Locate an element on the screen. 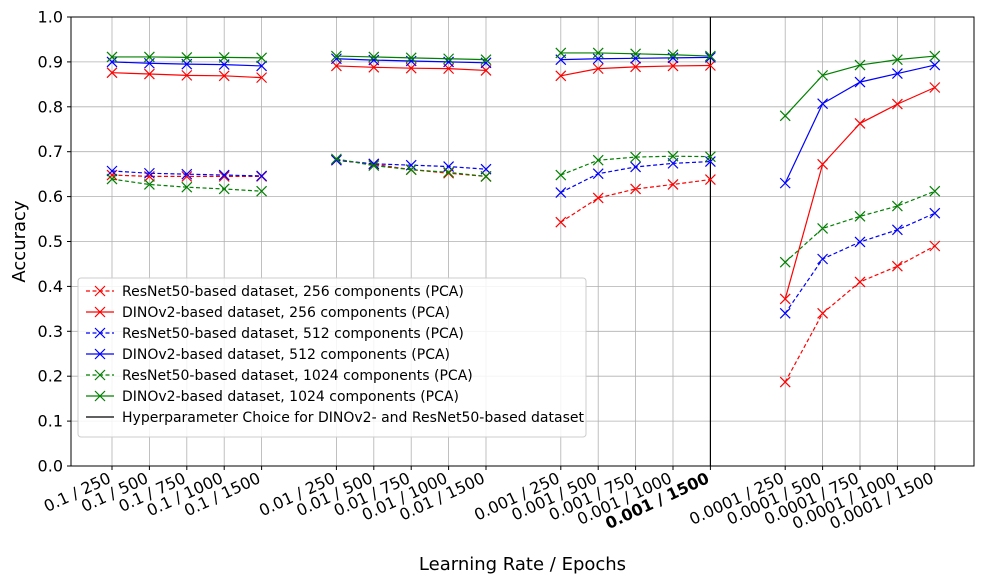  y-axis-ticks: 0.0 0.1 0.2 0.3 0.4 0.5 0.6 0.7 0.8 0.9 1.0 is located at coordinates (54, 242).